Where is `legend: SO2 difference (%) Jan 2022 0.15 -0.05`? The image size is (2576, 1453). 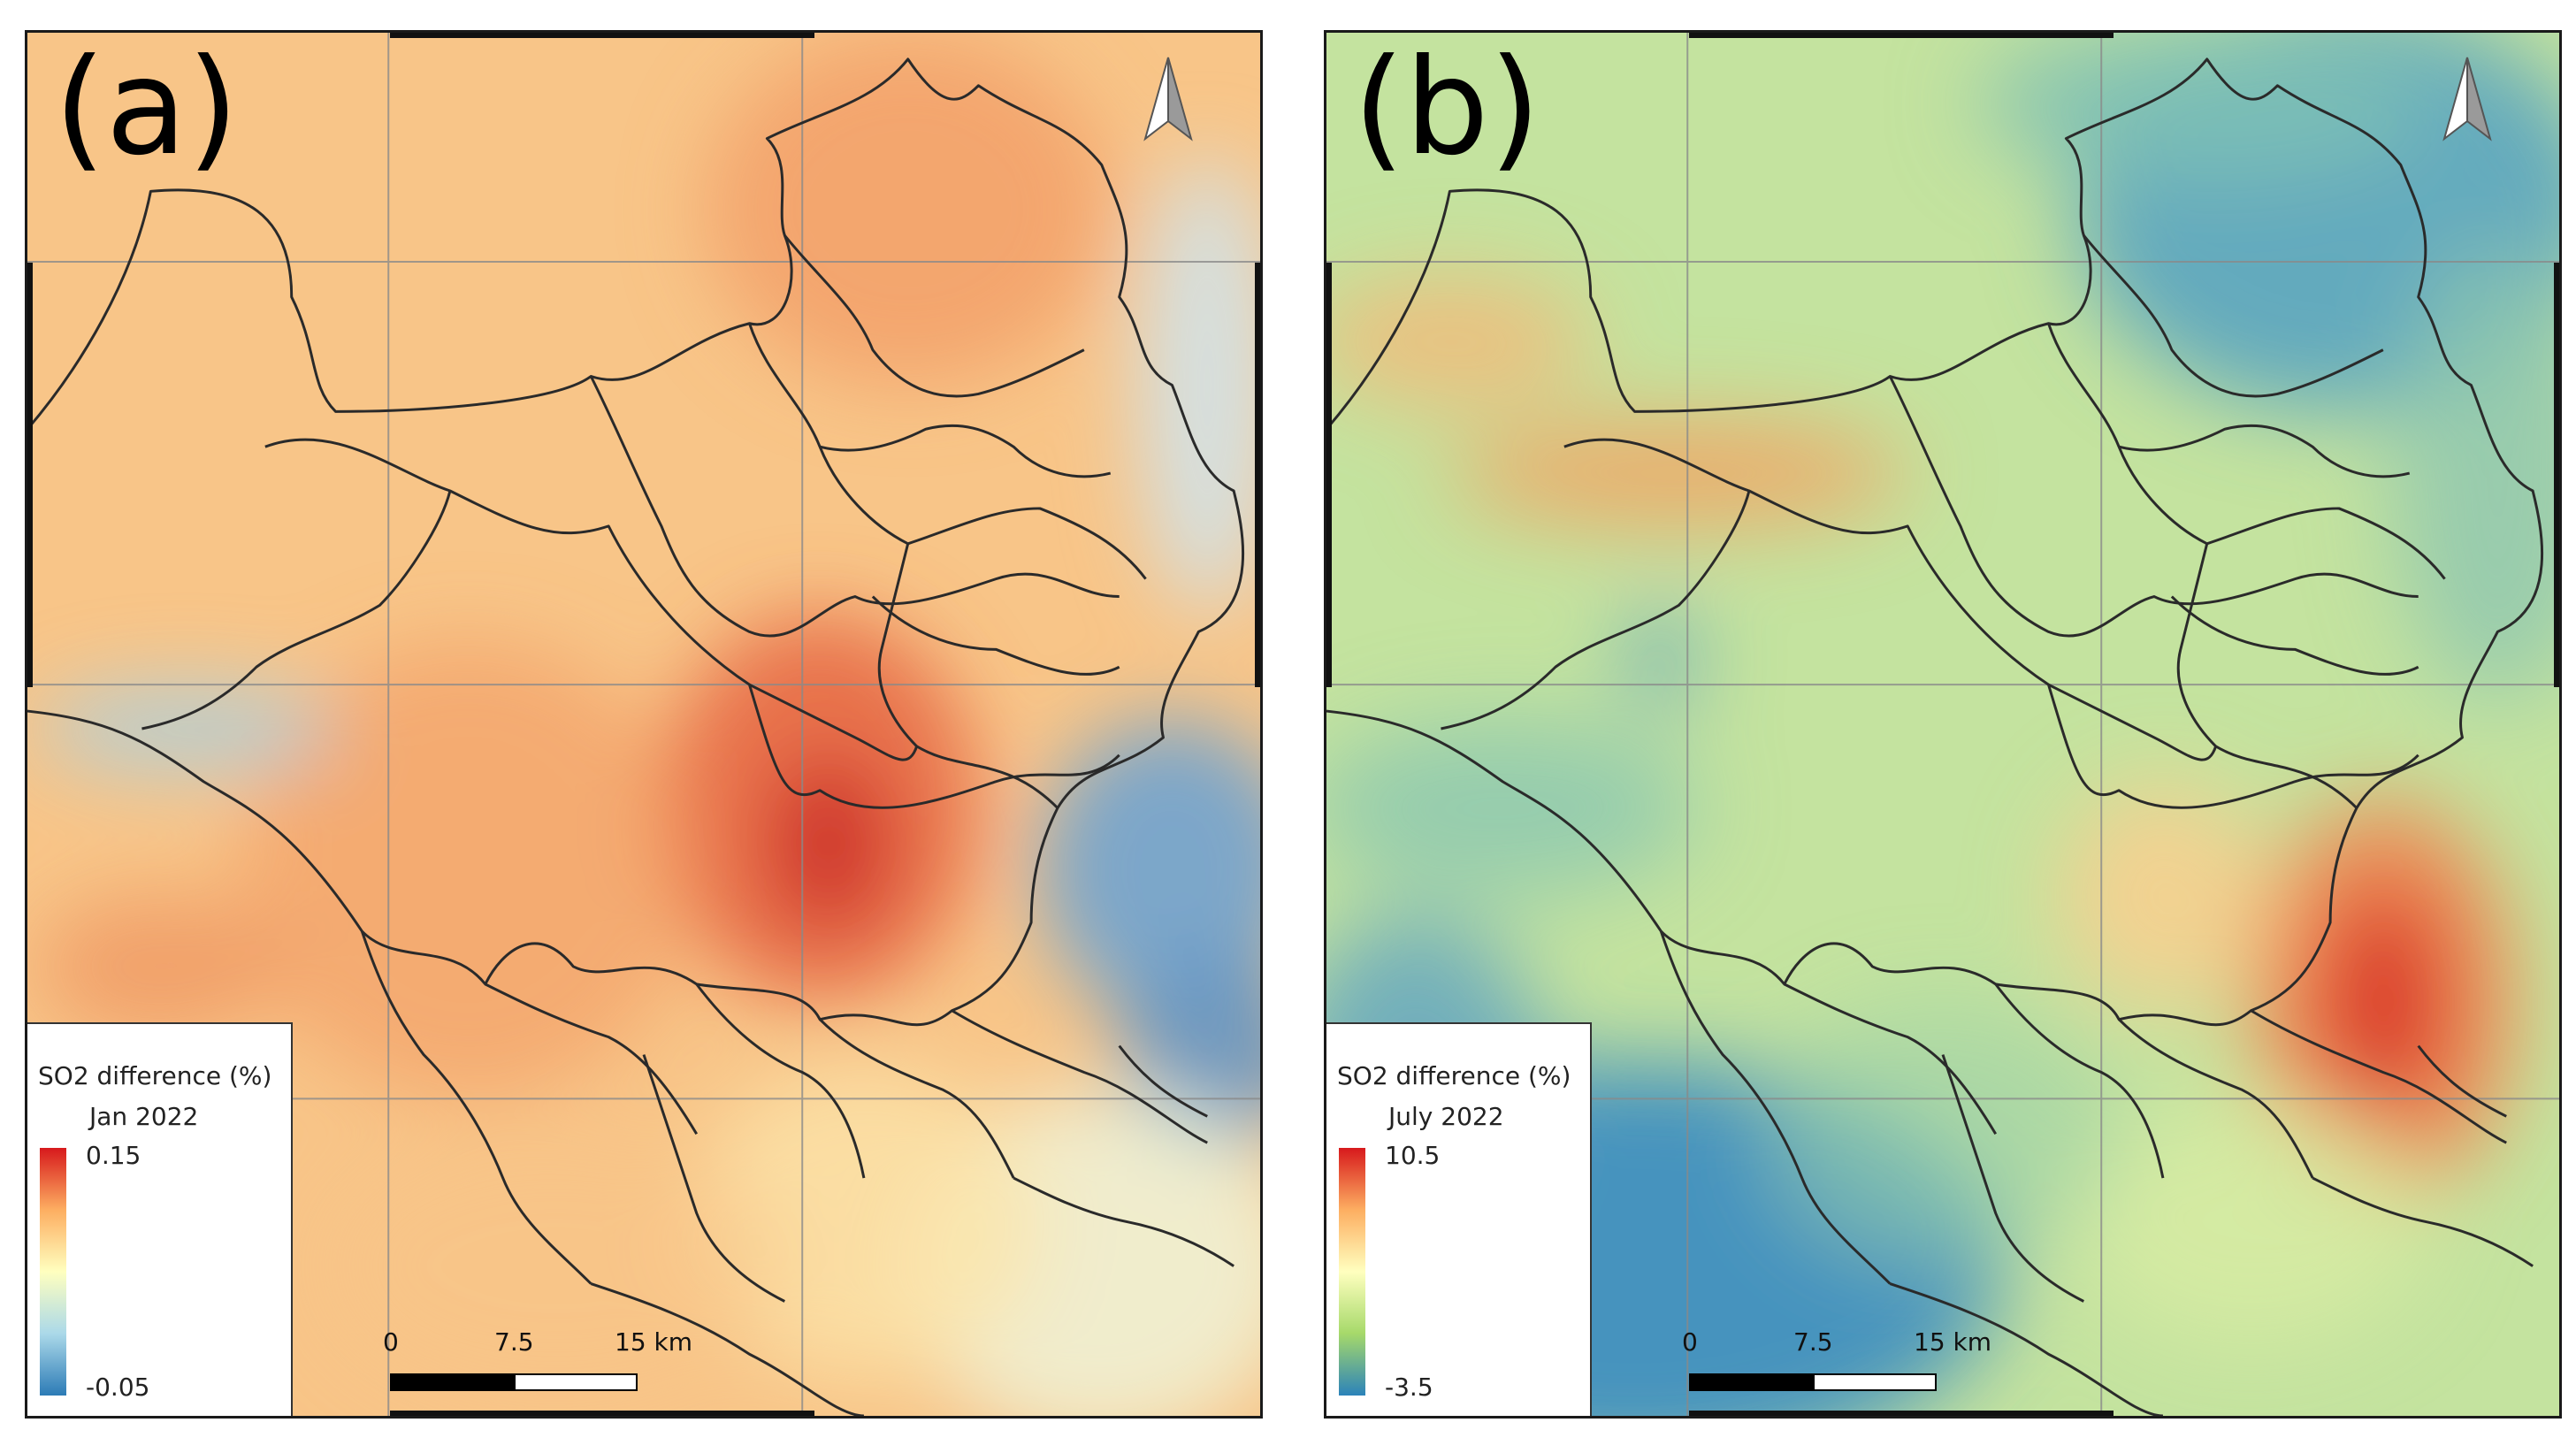
legend: SO2 difference (%) Jan 2022 0.15 -0.05 is located at coordinates (160, 1219).